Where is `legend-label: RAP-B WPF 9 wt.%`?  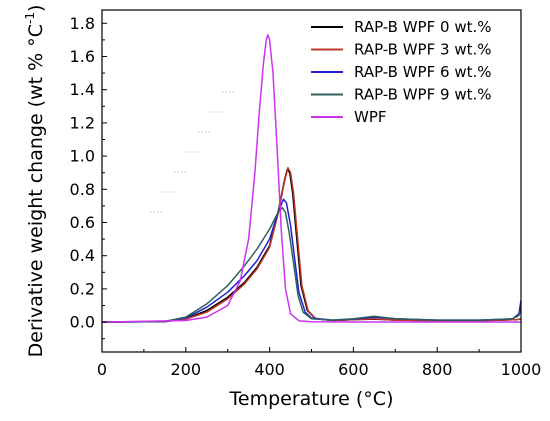 legend-label: RAP-B WPF 9 wt.% is located at coordinates (422, 95).